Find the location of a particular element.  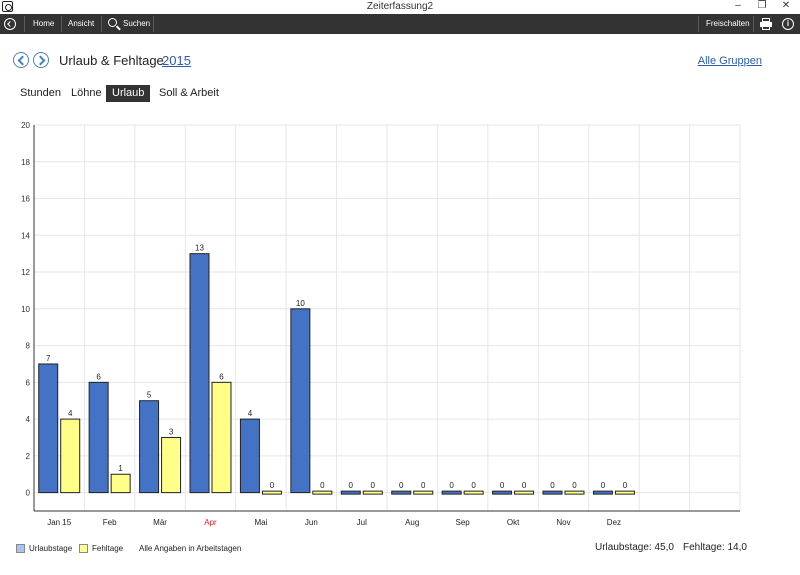

bar-value-label: 7 is located at coordinates (48, 358).